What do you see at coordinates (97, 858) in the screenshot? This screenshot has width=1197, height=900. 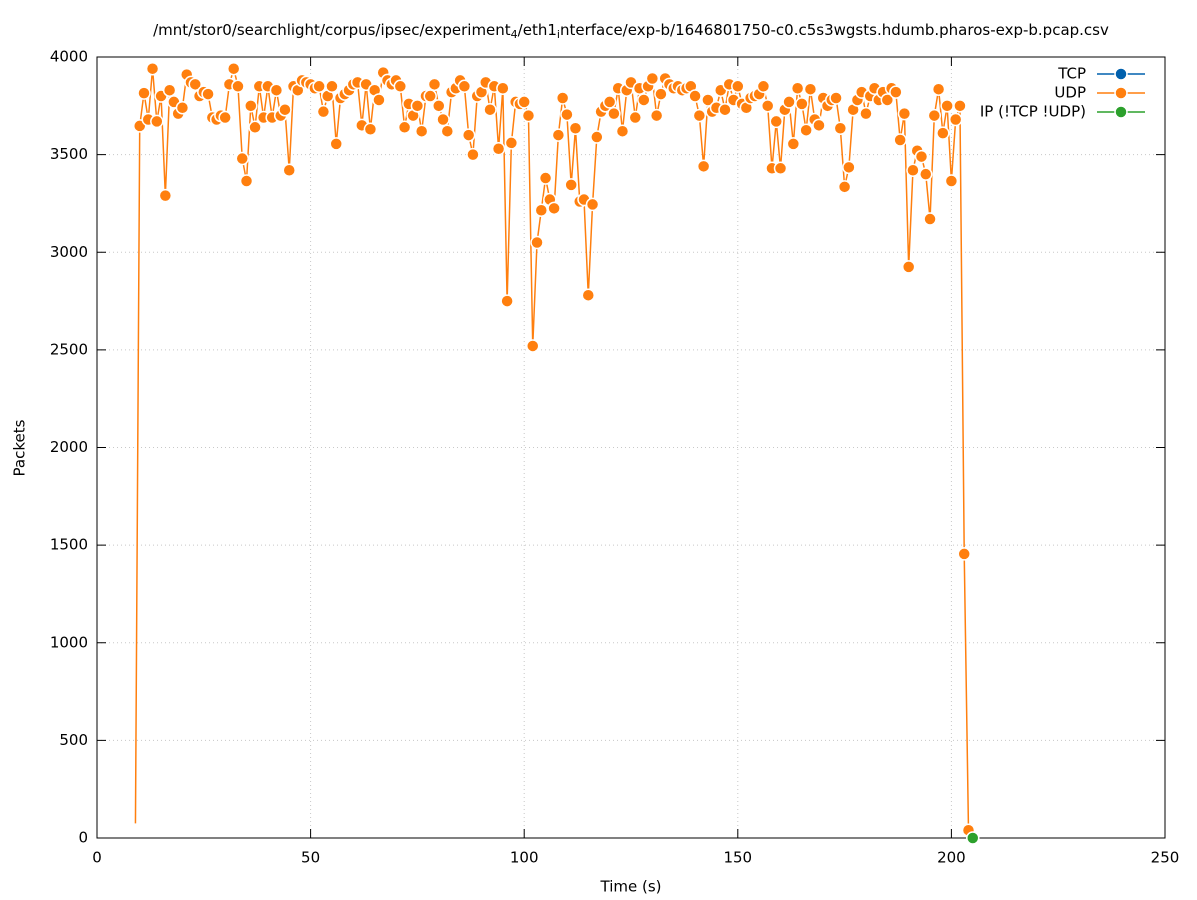 I see `x-tick-label: 0` at bounding box center [97, 858].